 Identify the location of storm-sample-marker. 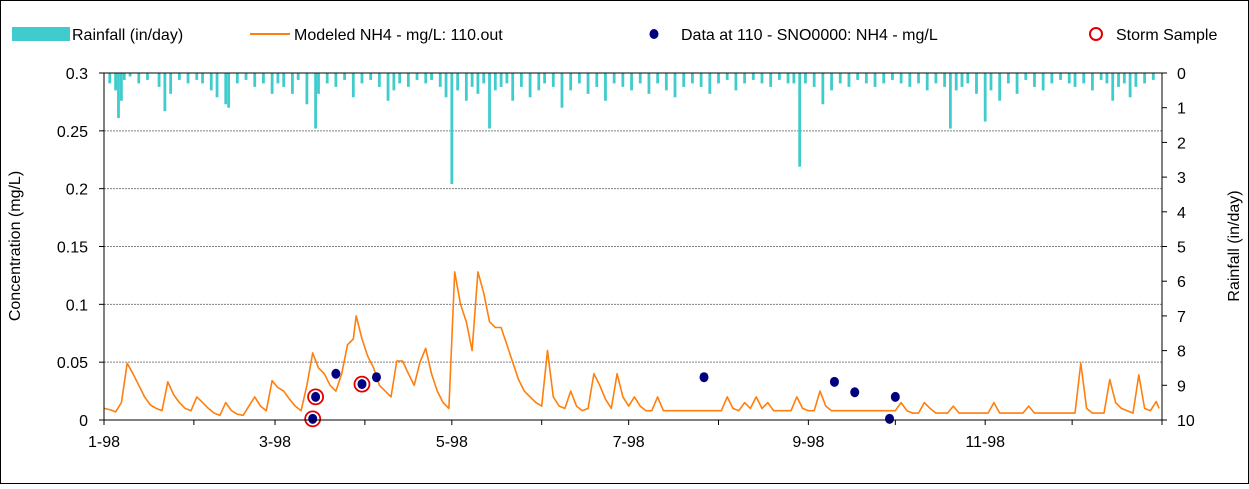
(313, 419).